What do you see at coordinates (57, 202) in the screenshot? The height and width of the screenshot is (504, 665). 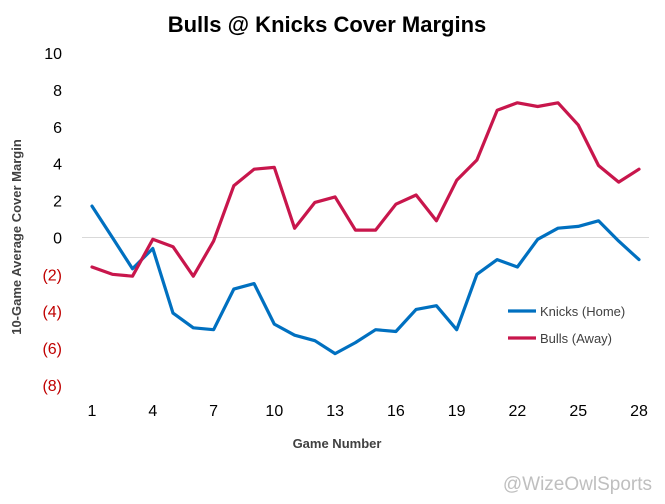 I see `y-tick-label: 2` at bounding box center [57, 202].